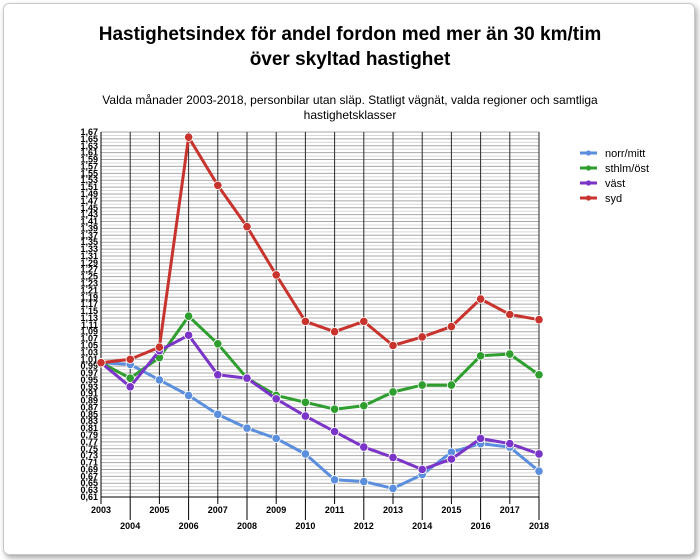 This screenshot has width=700, height=560. What do you see at coordinates (89, 222) in the screenshot?
I see `y-tick-label: 1,41` at bounding box center [89, 222].